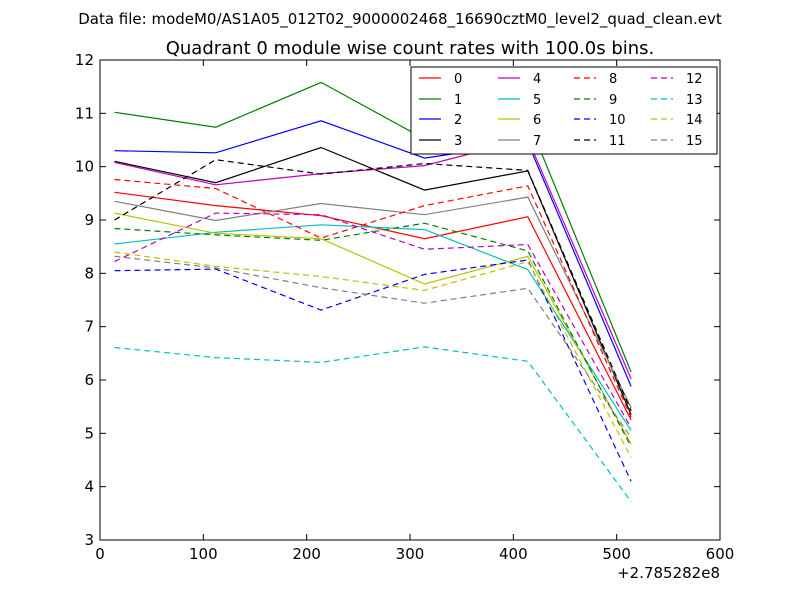  What do you see at coordinates (89, 487) in the screenshot?
I see `y-tick-label: 4` at bounding box center [89, 487].